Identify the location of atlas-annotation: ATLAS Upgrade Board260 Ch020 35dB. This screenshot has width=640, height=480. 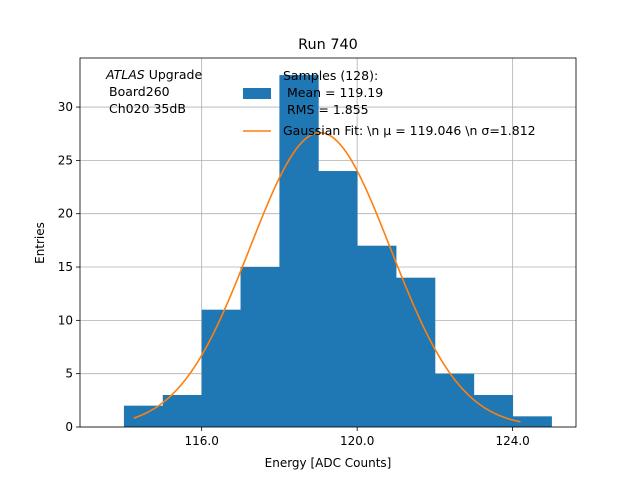
(153, 91).